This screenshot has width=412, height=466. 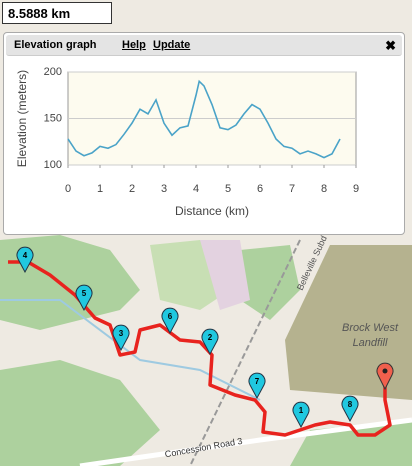 What do you see at coordinates (228, 189) in the screenshot?
I see `x-tick-label: 5` at bounding box center [228, 189].